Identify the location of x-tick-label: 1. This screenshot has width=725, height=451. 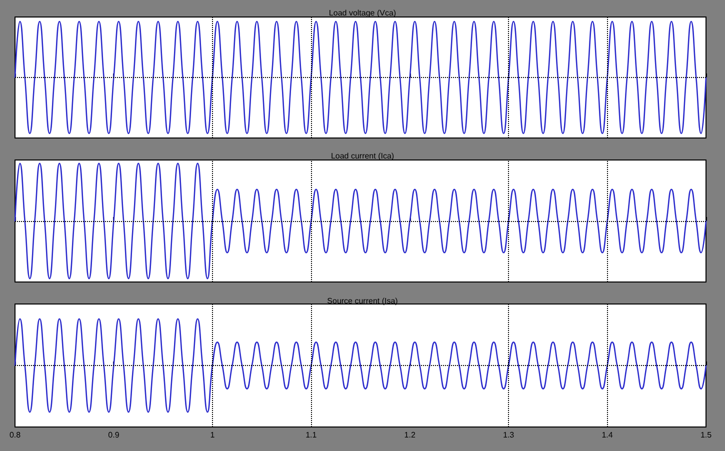
(213, 435).